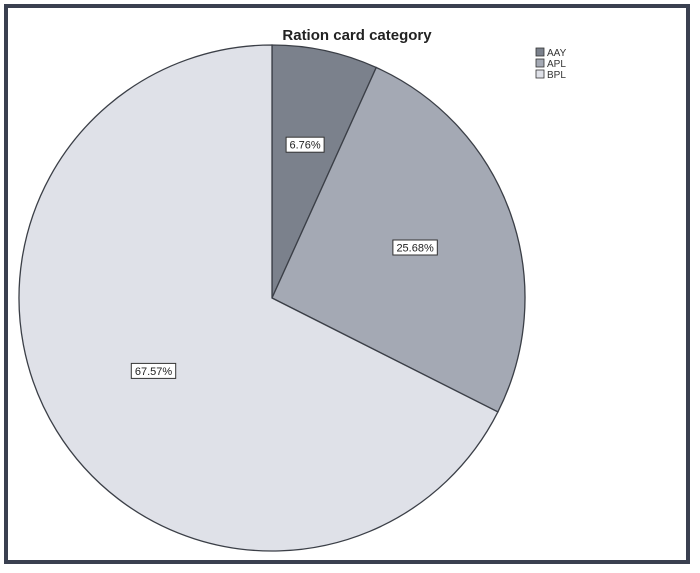  I want to click on legend-swatch-apl, so click(540, 63).